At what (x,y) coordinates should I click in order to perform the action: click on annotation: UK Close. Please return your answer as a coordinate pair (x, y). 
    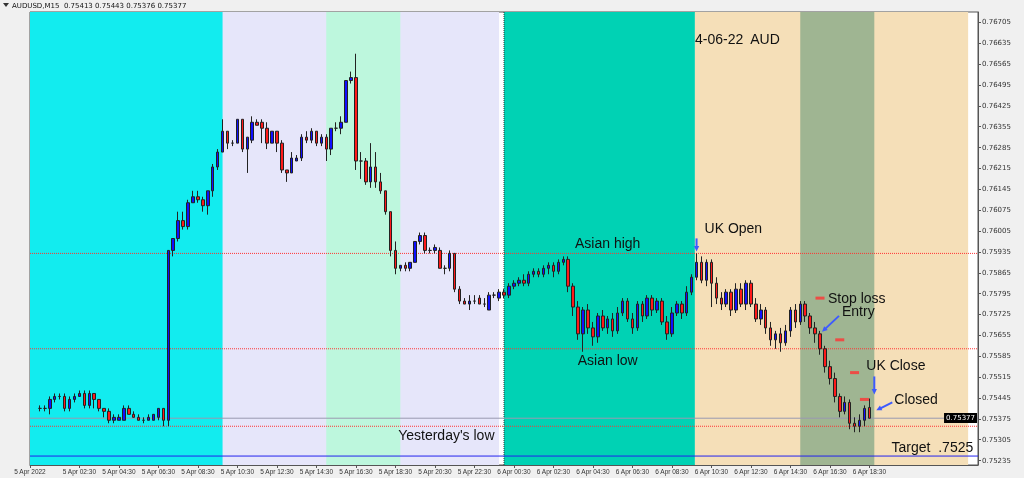
    Looking at the image, I should click on (896, 365).